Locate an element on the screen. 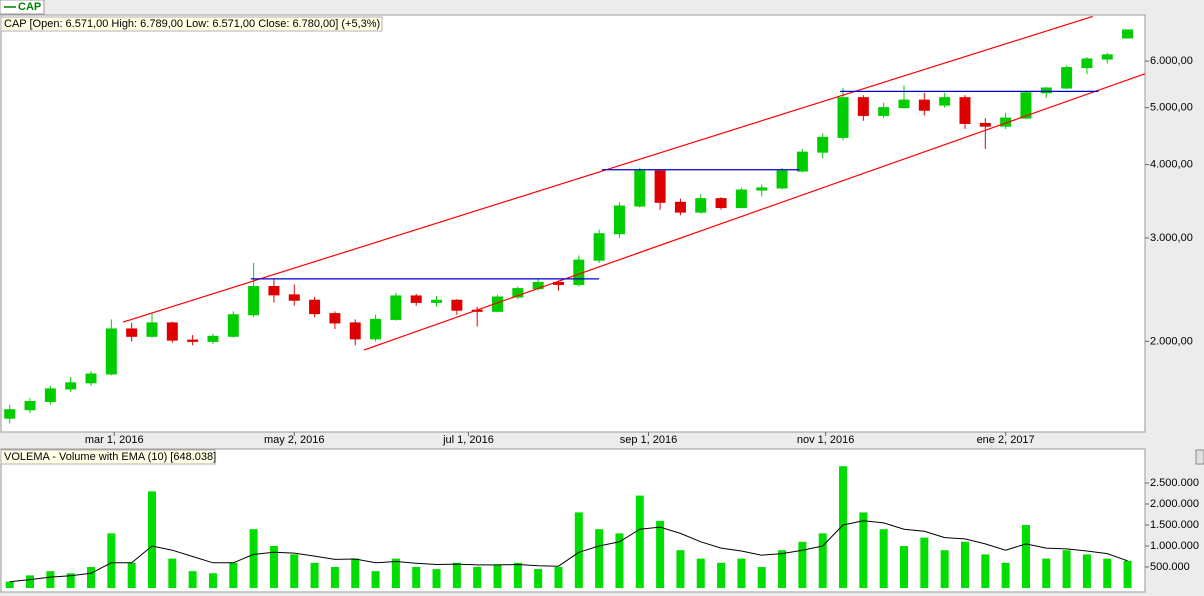 This screenshot has height=596, width=1204. scroll-button is located at coordinates (1199, 457).